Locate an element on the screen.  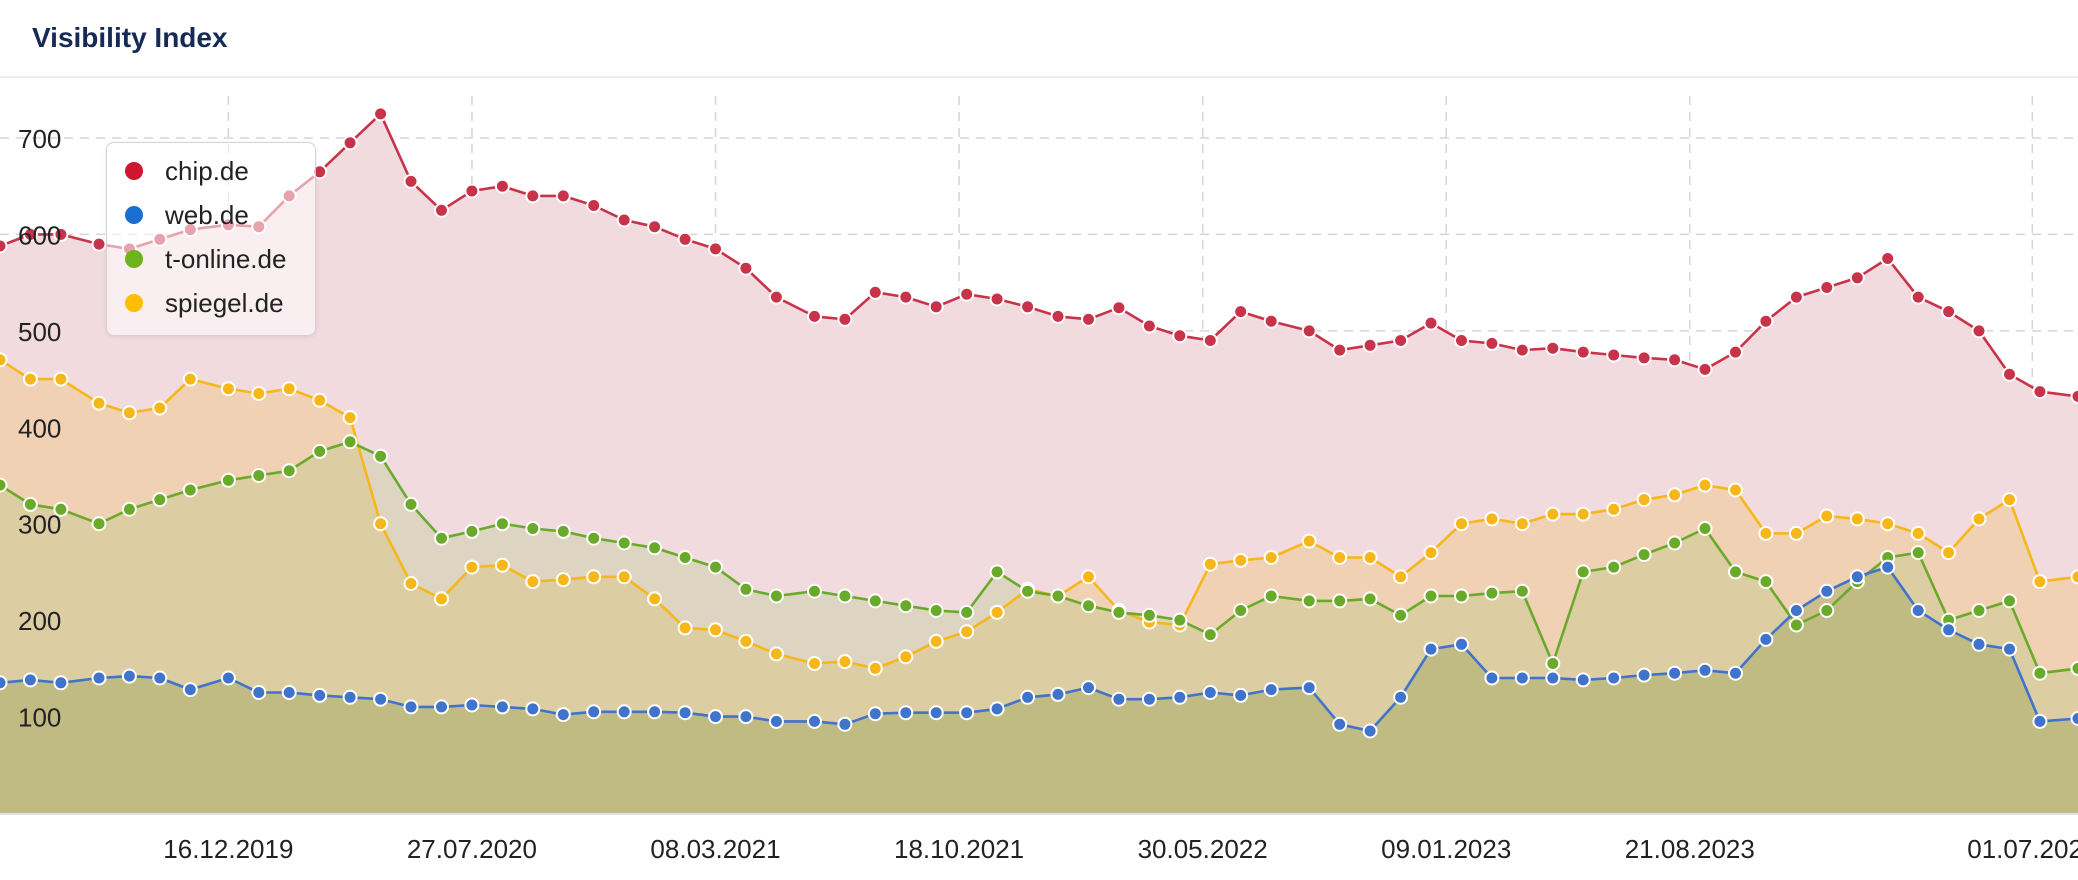
y-tick-label-400: 400 is located at coordinates (39, 428).